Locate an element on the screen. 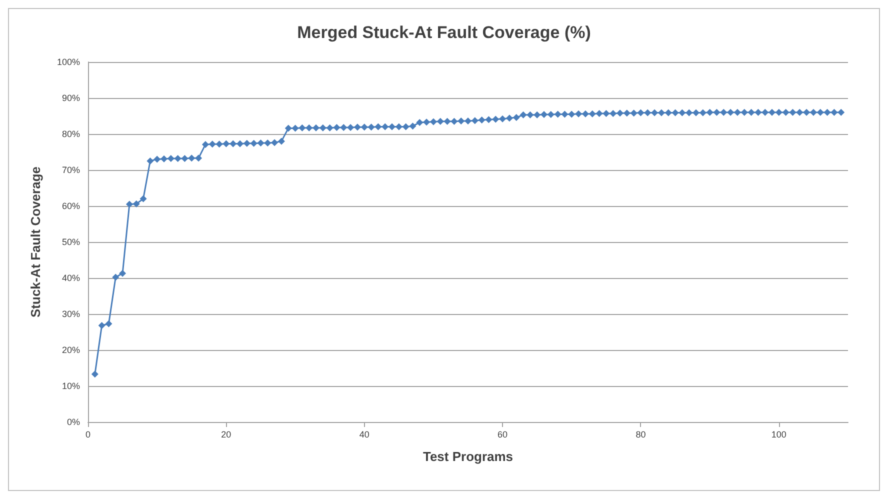 This screenshot has width=886, height=497. x-tick-label: 60 is located at coordinates (503, 435).